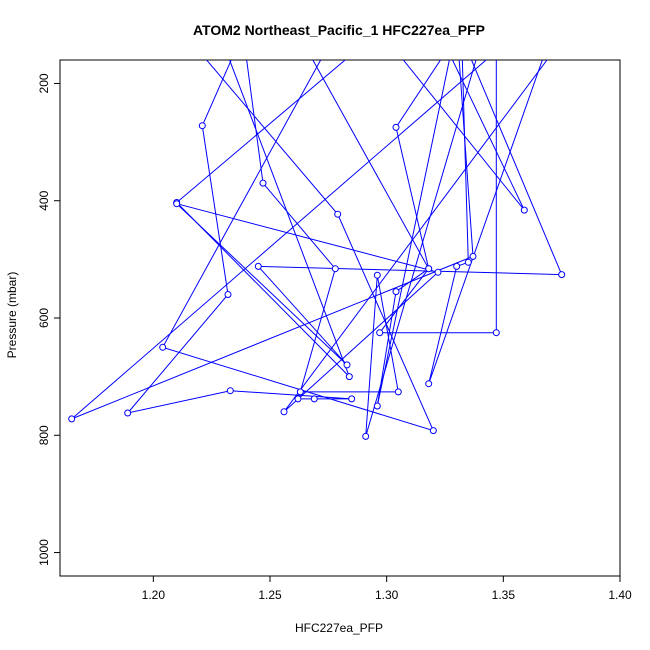 Image resolution: width=650 pixels, height=650 pixels. I want to click on x-tick-label: 1.30, so click(387, 595).